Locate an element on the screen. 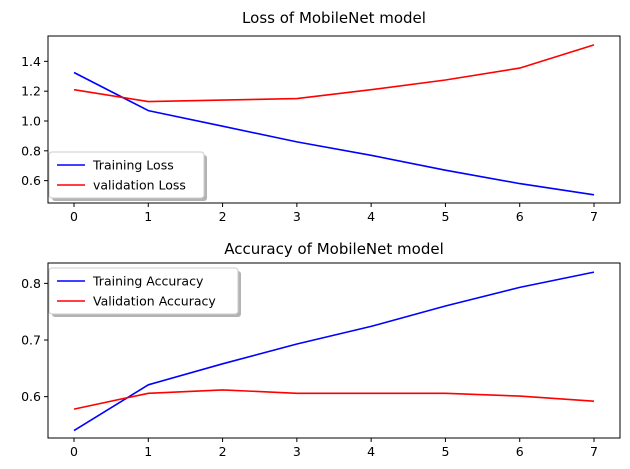 This screenshot has height=469, width=630. loss-x-tick-label: 6 is located at coordinates (520, 216).